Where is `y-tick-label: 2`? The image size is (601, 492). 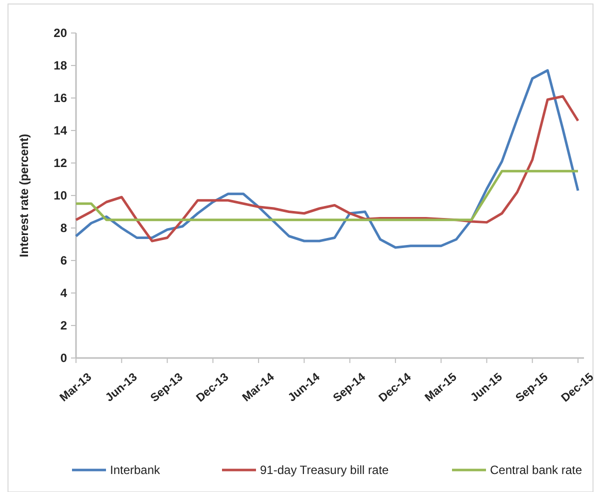
y-tick-label: 2 is located at coordinates (64, 325).